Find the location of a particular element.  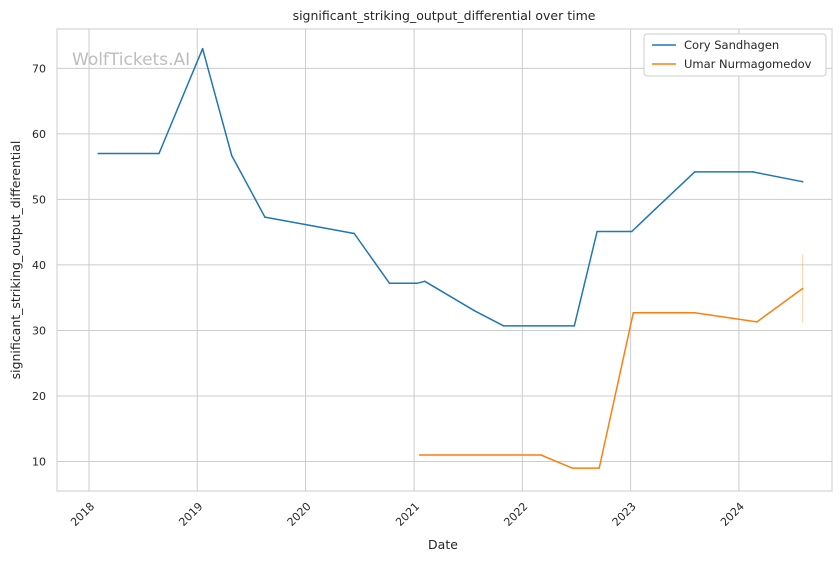

x-axis-label: Date is located at coordinates (443, 544).